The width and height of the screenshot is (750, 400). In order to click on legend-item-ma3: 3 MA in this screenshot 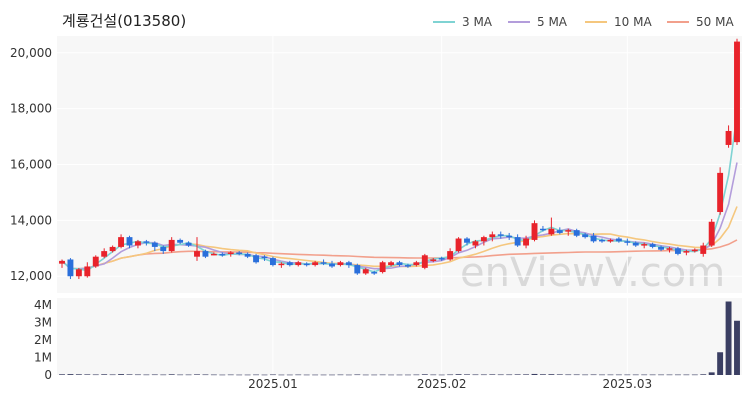, I will do `click(463, 22)`.